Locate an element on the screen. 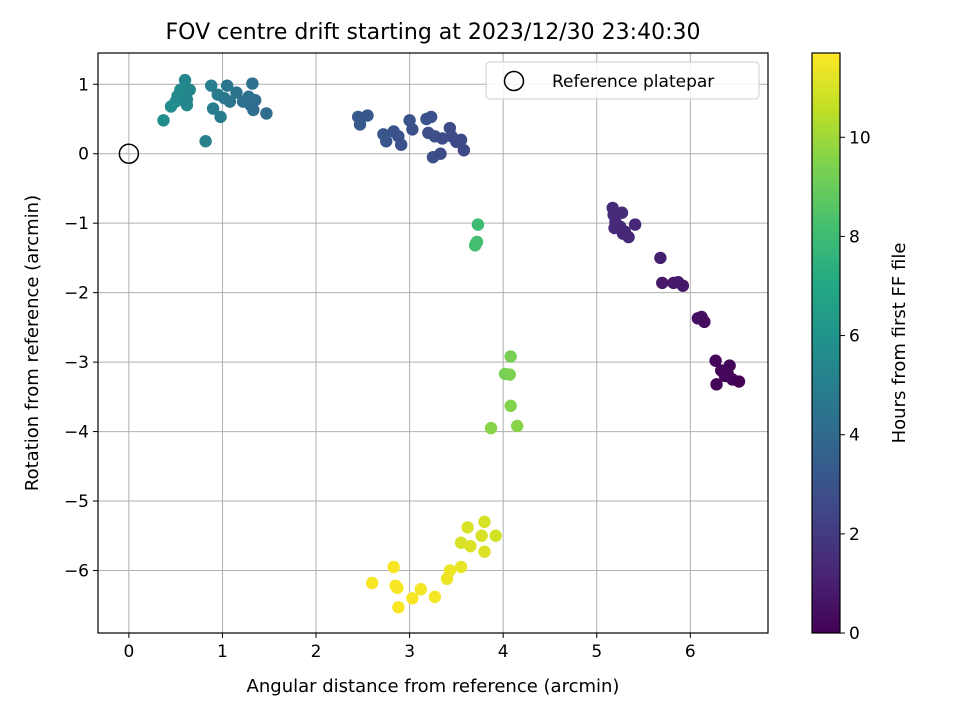 The width and height of the screenshot is (960, 720). reference-point-layer is located at coordinates (129, 153).